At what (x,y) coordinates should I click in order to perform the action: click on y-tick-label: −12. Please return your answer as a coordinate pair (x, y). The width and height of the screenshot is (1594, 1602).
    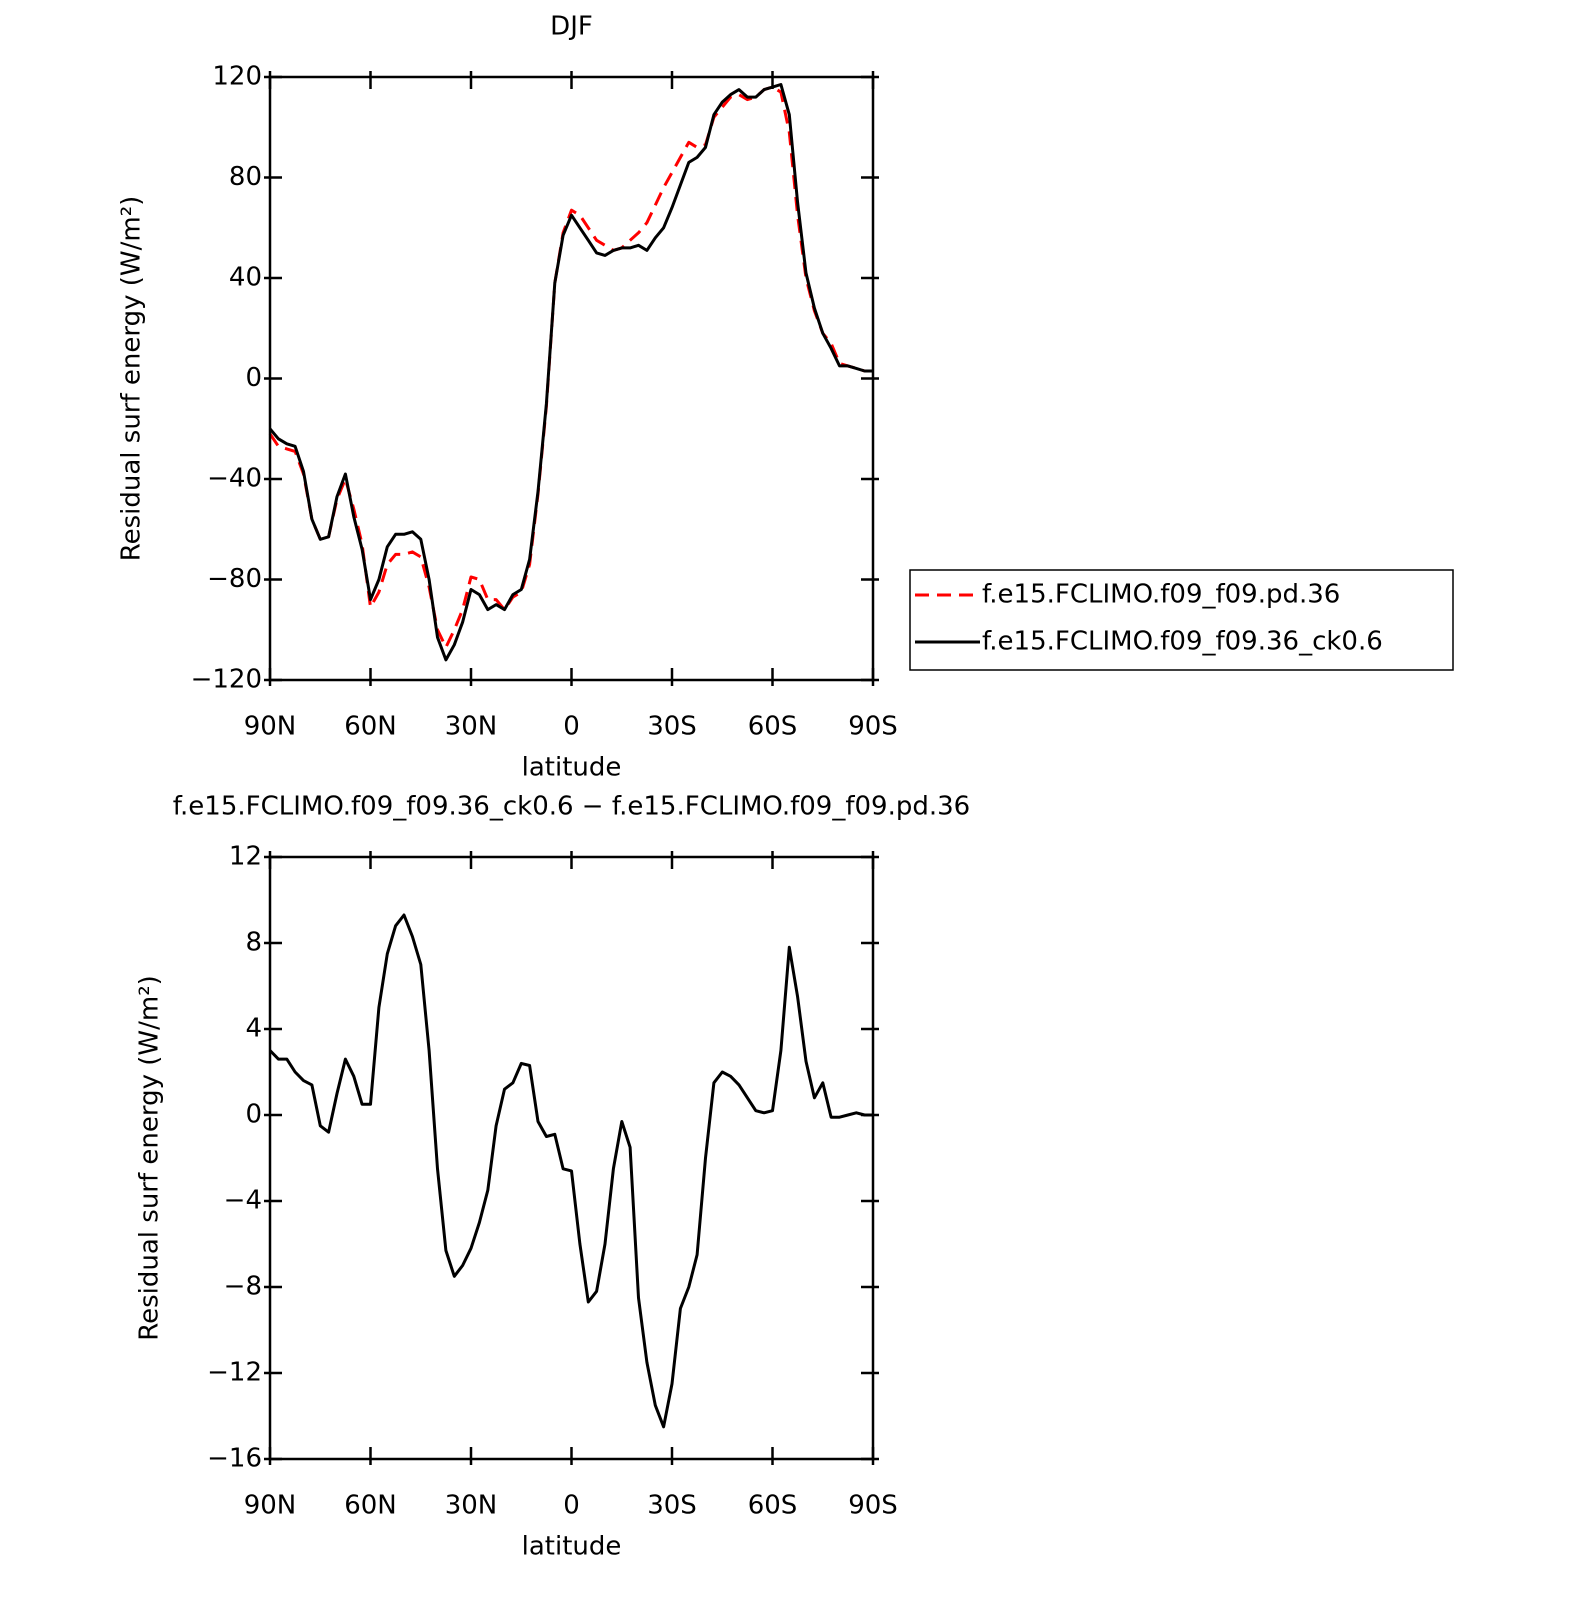
    Looking at the image, I should click on (234, 1373).